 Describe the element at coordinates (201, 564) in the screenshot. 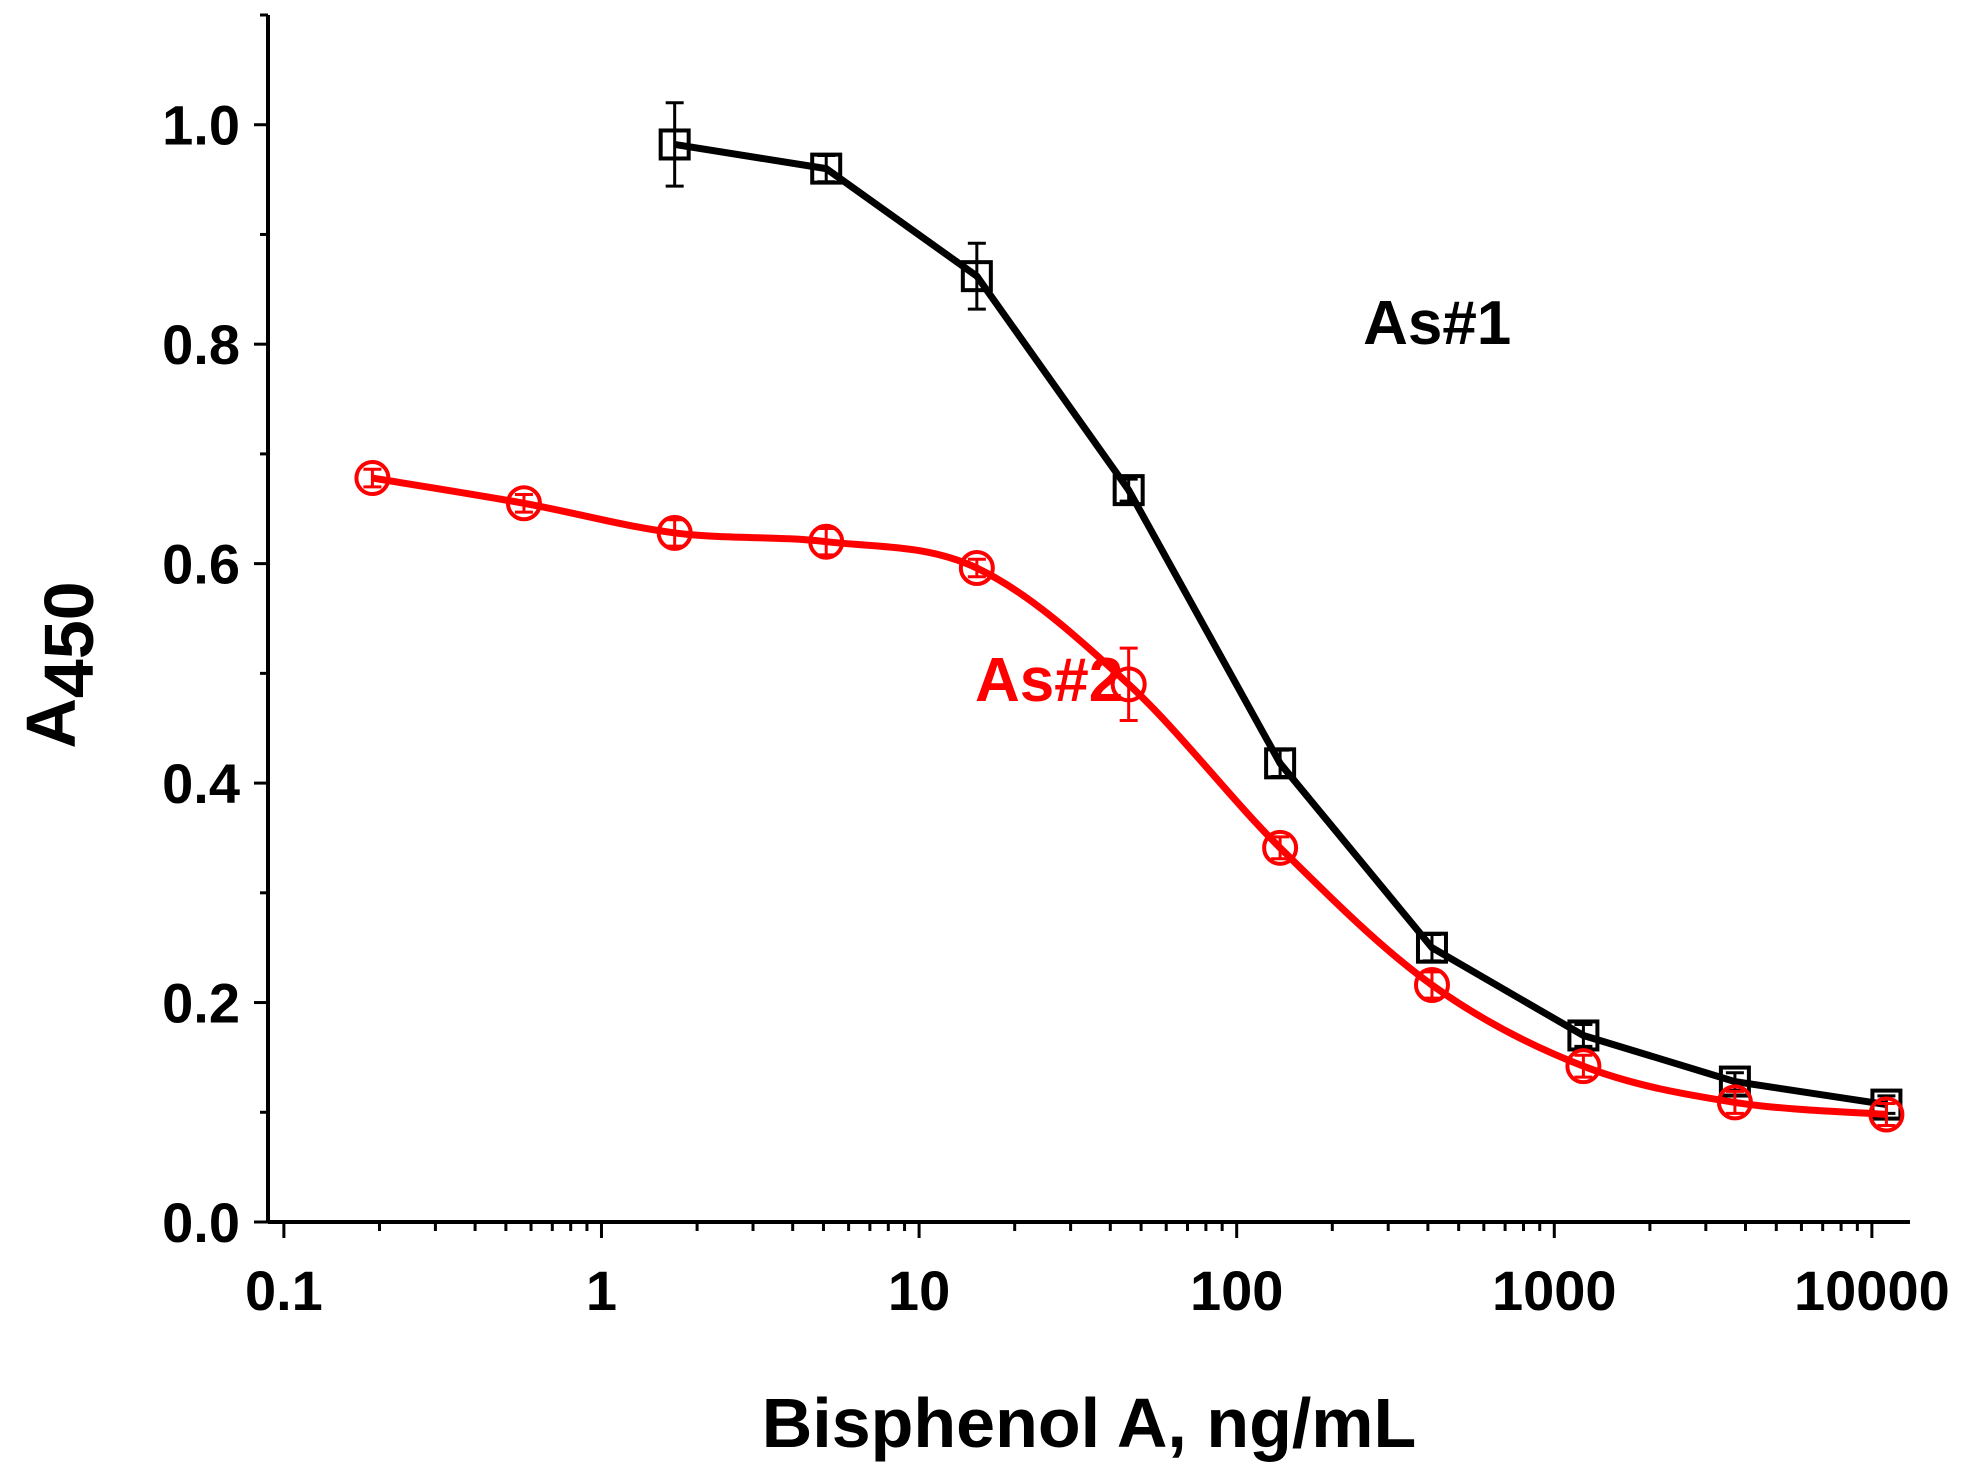

I see `y-tick-label: 0.6` at that location.